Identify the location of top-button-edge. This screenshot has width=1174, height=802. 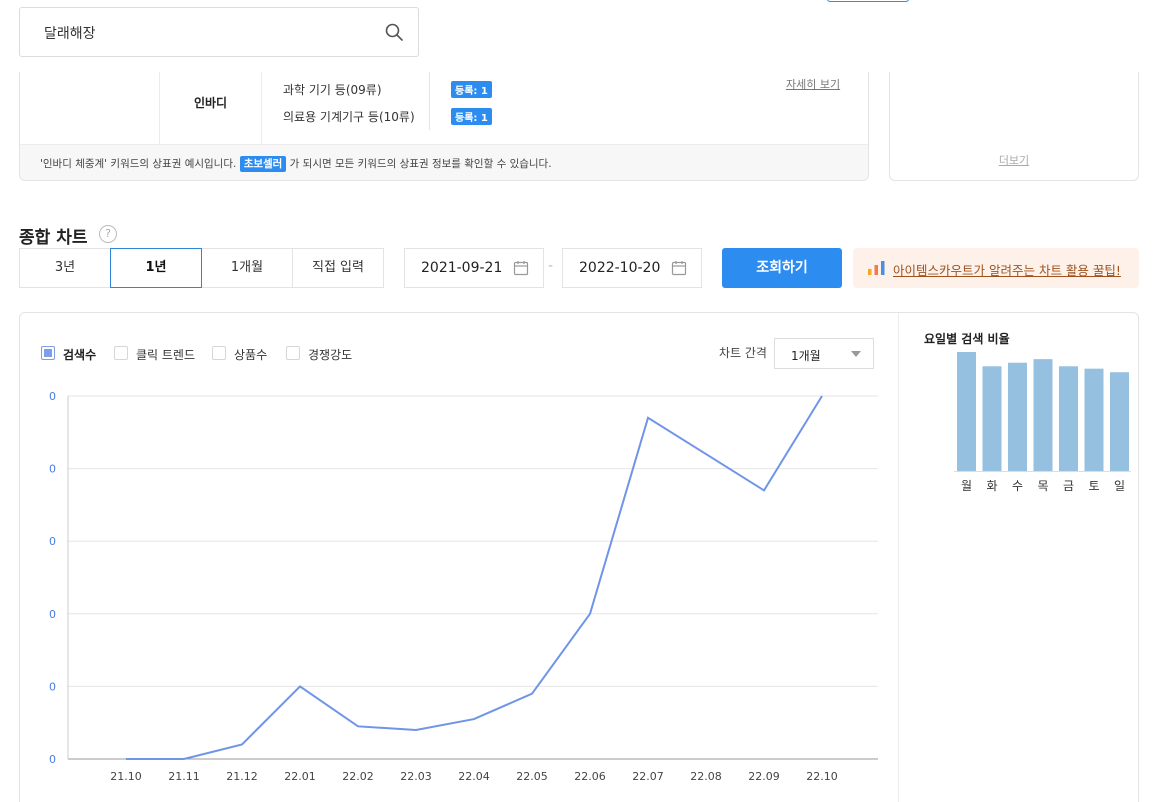
(868, 1).